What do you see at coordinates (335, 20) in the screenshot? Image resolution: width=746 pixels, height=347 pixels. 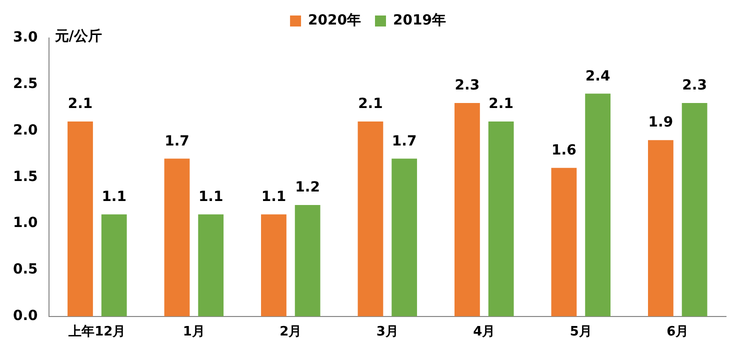 I see `legend-label: 2020年` at bounding box center [335, 20].